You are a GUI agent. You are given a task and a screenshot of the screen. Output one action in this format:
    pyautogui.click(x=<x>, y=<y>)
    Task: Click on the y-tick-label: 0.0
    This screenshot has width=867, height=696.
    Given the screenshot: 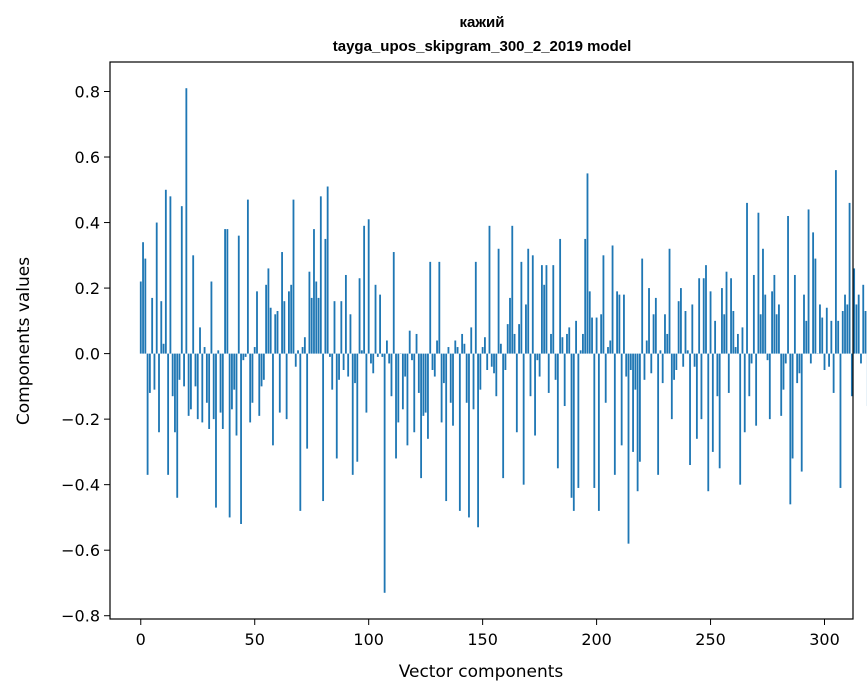 What is the action you would take?
    pyautogui.click(x=87, y=354)
    